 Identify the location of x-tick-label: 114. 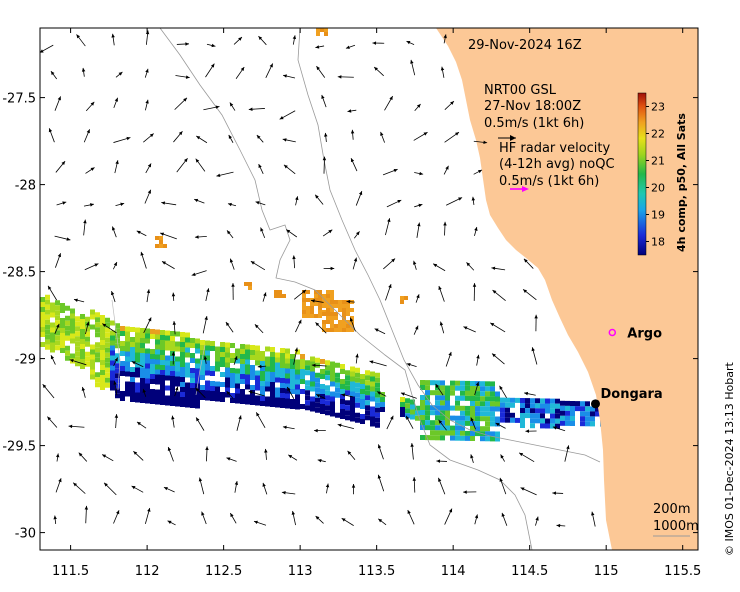
(453, 571).